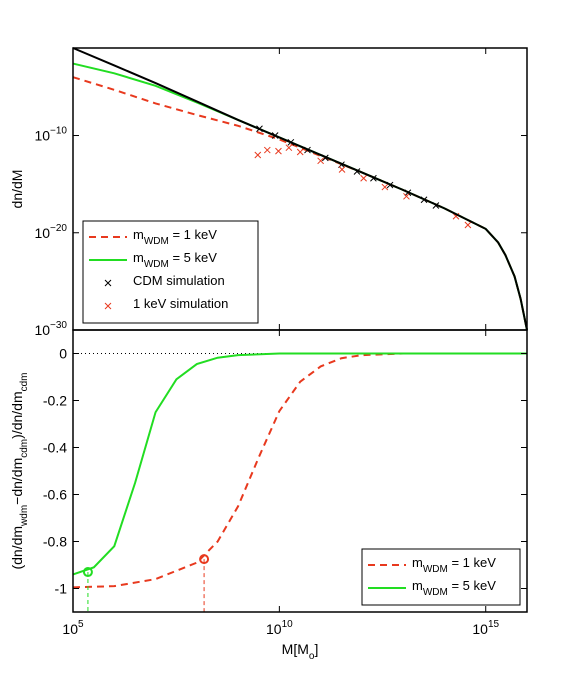  What do you see at coordinates (55, 495) in the screenshot?
I see `y-tick-label: -0.6` at bounding box center [55, 495].